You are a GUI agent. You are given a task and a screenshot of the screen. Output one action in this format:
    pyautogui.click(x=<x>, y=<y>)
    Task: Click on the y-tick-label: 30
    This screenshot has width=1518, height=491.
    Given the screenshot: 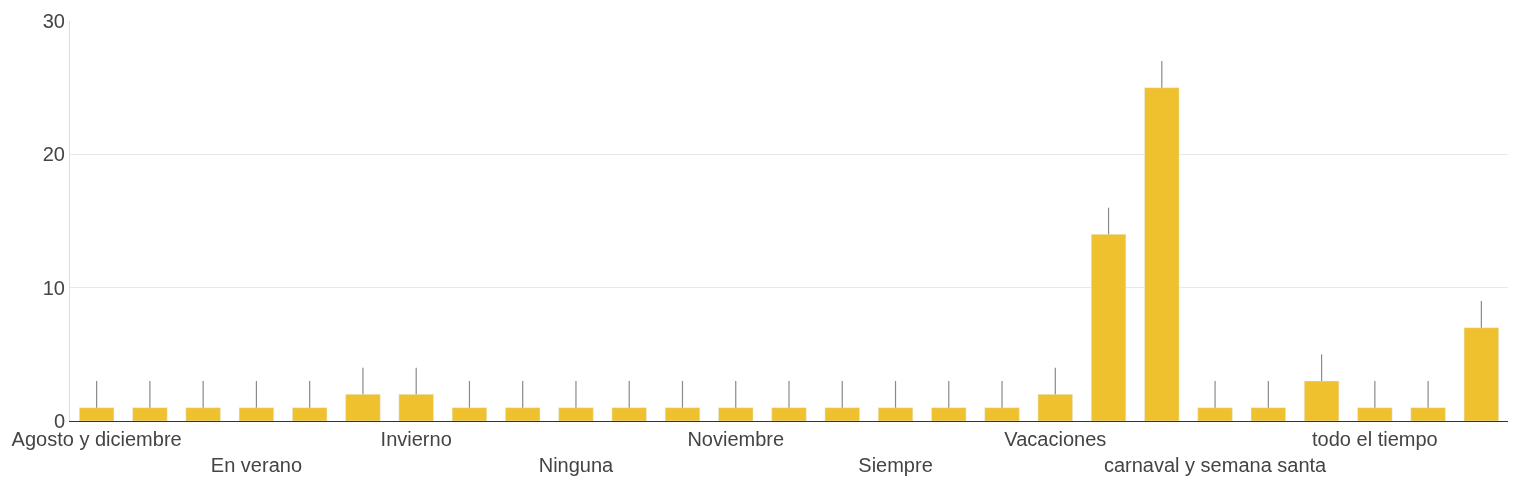 What is the action you would take?
    pyautogui.click(x=53, y=21)
    